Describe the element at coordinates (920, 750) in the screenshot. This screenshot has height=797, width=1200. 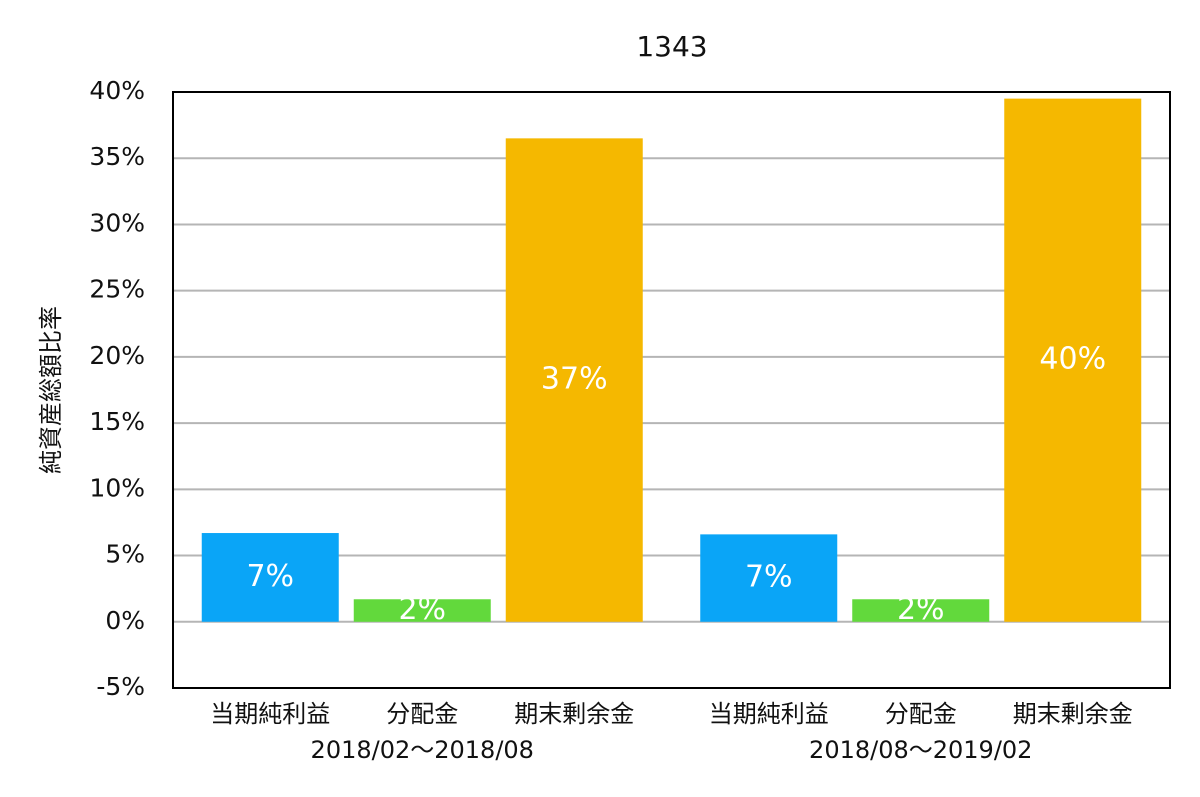
I see `group-label: 2018/08〜2019/02` at that location.